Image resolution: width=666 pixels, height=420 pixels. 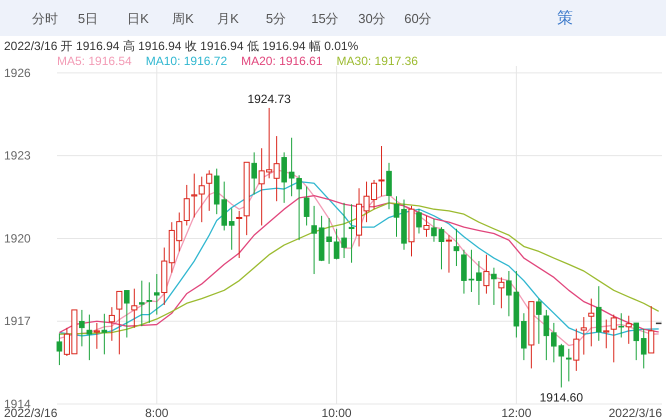 What do you see at coordinates (181, 46) in the screenshot?
I see `chart-subtitle: 2022/3/16 开 1916.94 高 1916.94 收 1916.94 低 1916.94 幅 0.01%` at bounding box center [181, 46].